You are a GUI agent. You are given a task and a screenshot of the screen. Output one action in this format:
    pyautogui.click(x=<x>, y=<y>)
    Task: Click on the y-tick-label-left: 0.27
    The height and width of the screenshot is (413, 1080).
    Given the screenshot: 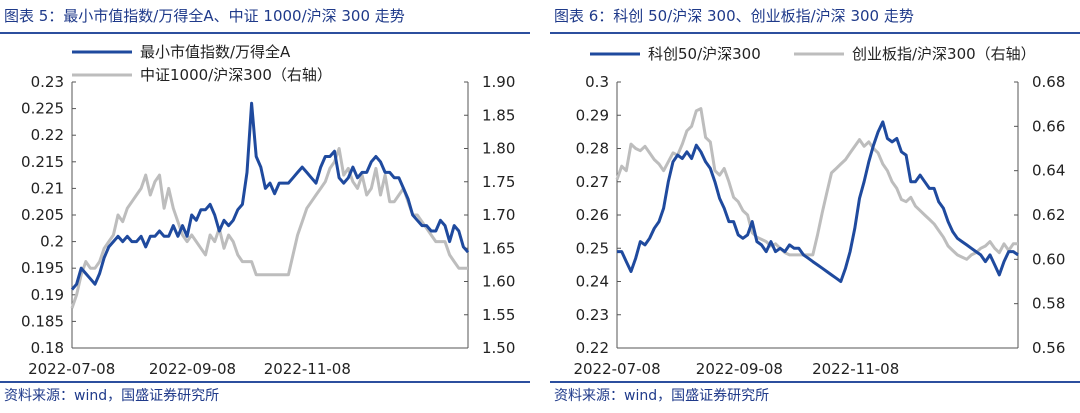 What is the action you would take?
    pyautogui.click(x=592, y=182)
    